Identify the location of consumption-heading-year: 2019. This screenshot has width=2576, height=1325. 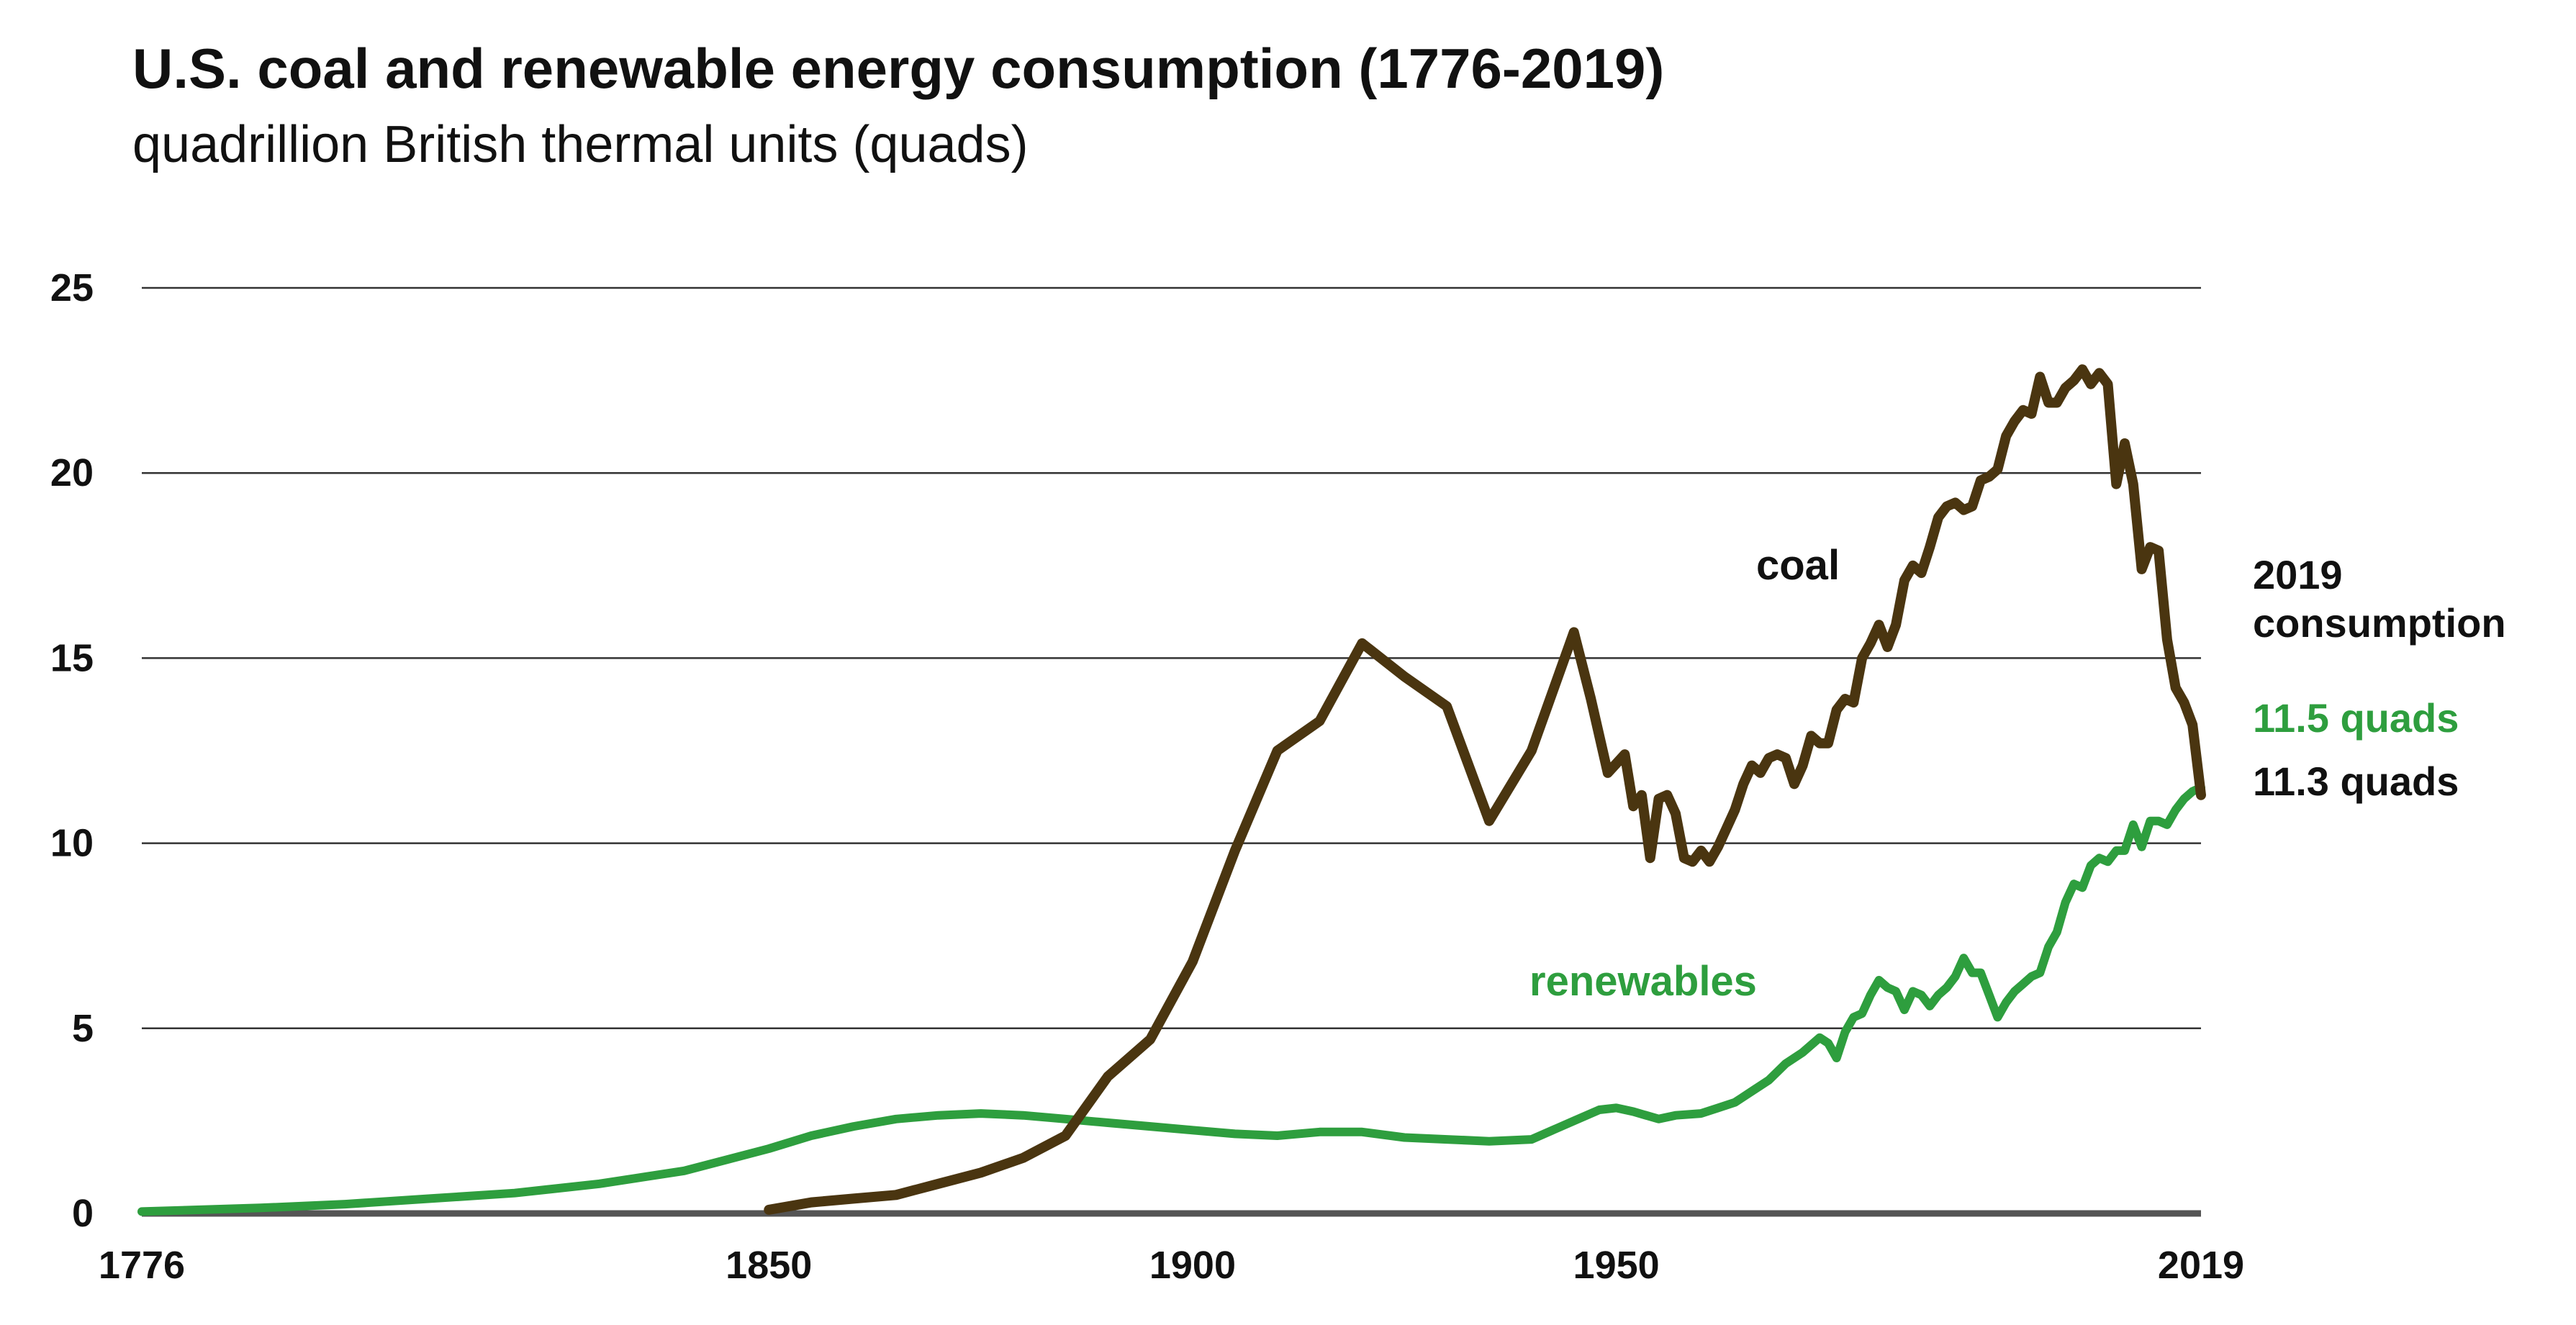
(2298, 574).